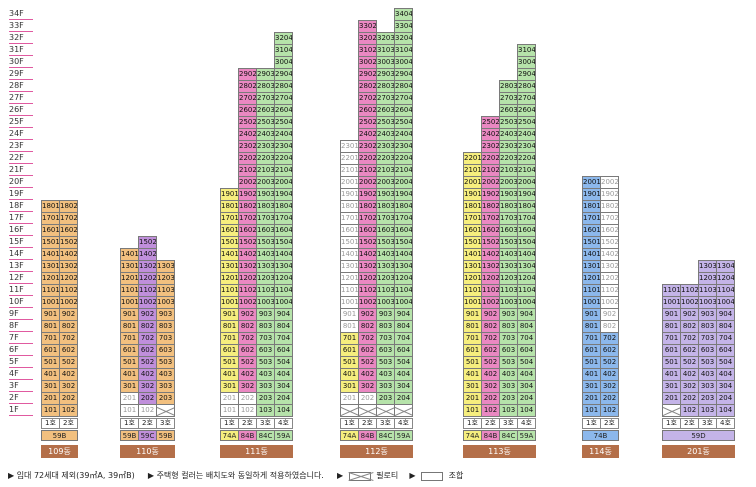  I want to click on unit-cell: 402, so click(247, 374).